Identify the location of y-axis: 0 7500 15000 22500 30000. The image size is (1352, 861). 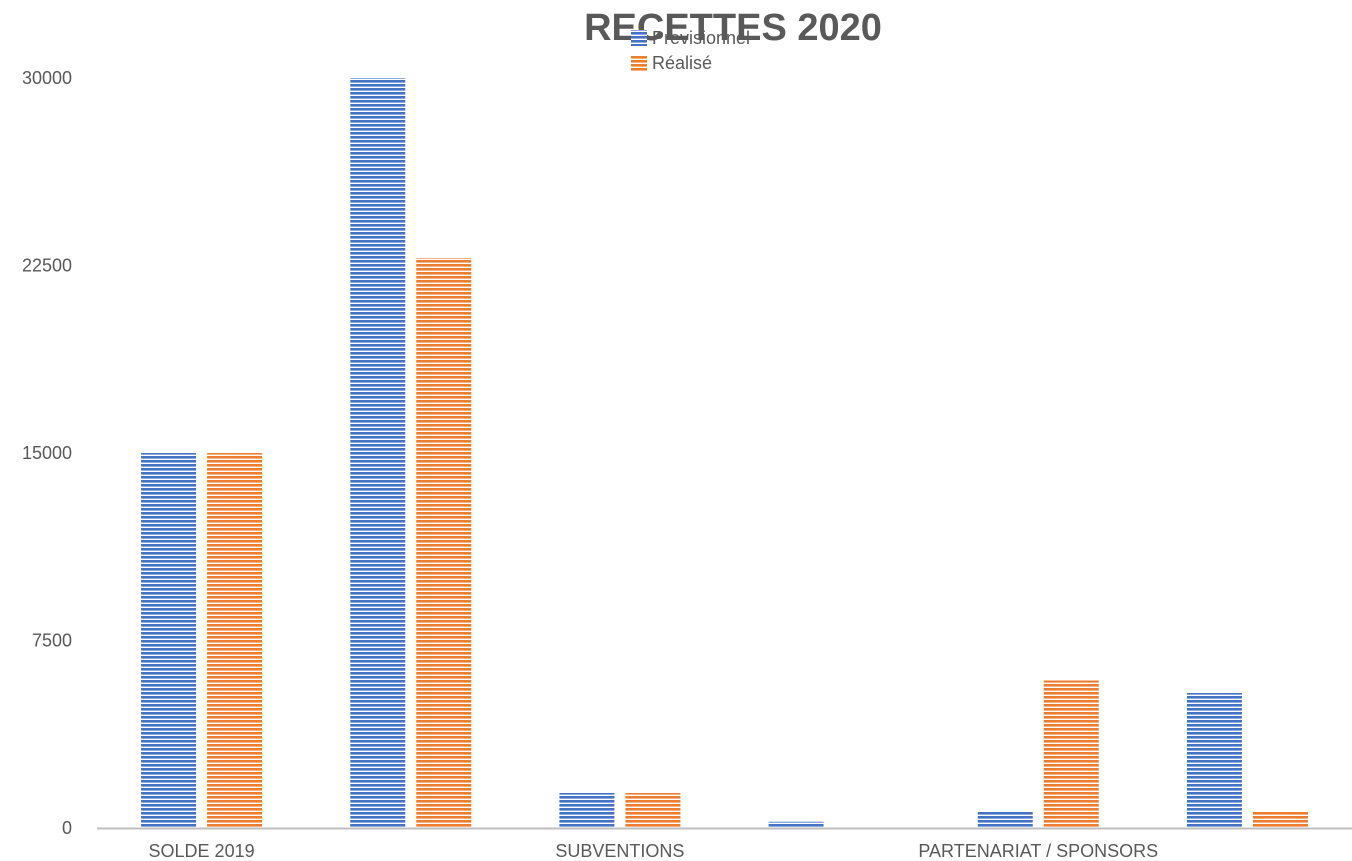
(47, 453).